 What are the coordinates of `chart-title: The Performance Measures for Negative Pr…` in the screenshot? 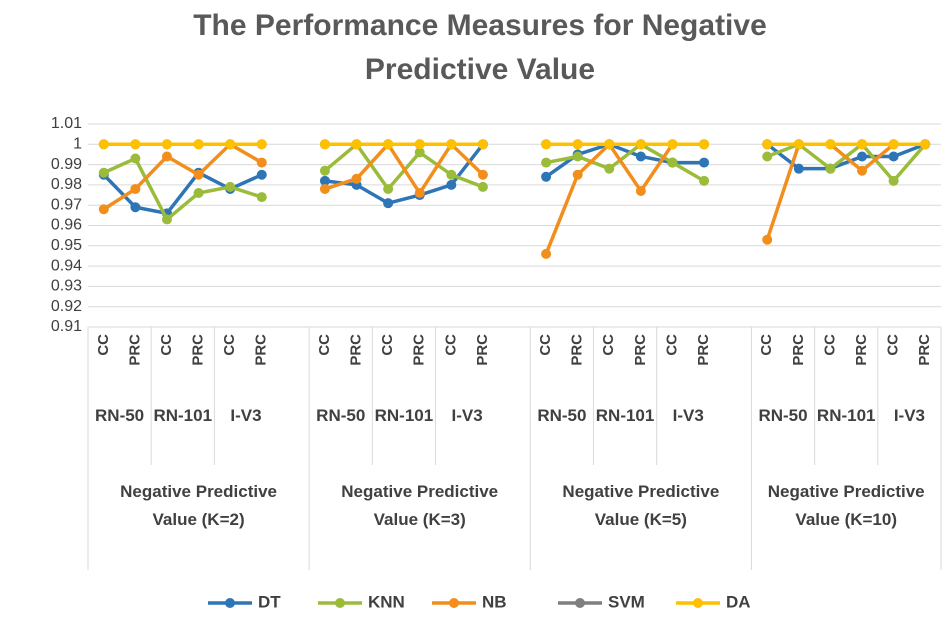 It's located at (480, 47).